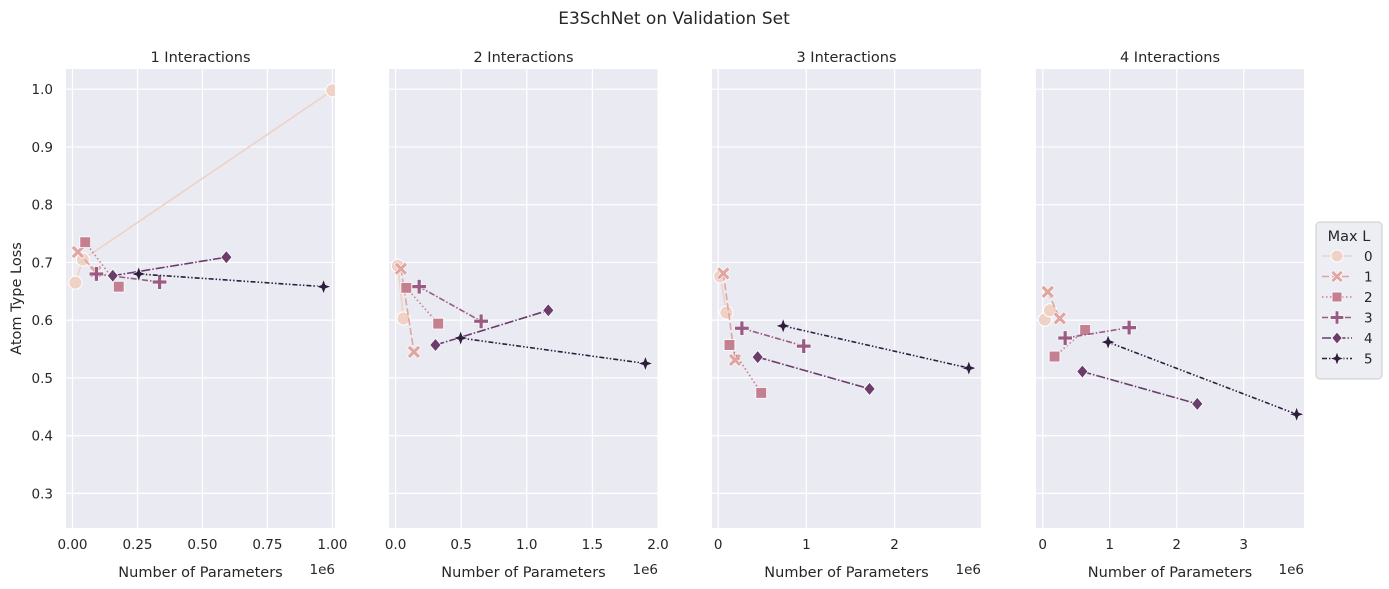 This screenshot has width=1389, height=589. What do you see at coordinates (42, 206) in the screenshot?
I see `y-tick-label: 0.8` at bounding box center [42, 206].